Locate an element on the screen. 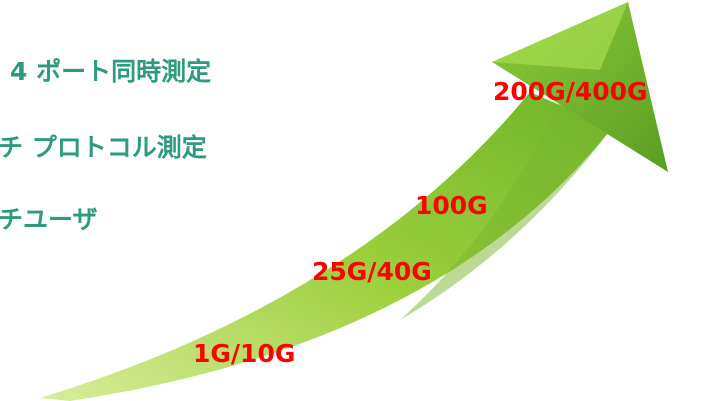 The image size is (704, 401). feature: 4 ポート同時測定 is located at coordinates (110, 71).